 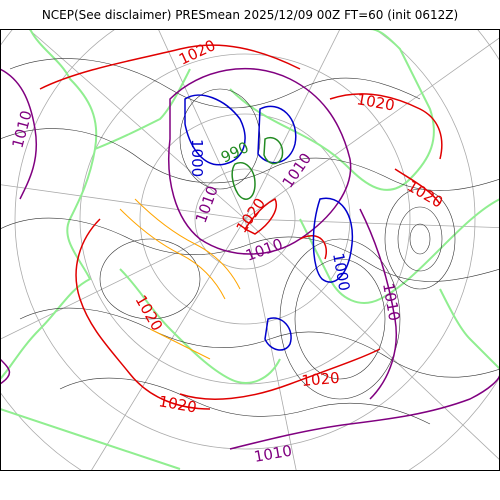 I want to click on coastline-europe, so click(x=200, y=326).